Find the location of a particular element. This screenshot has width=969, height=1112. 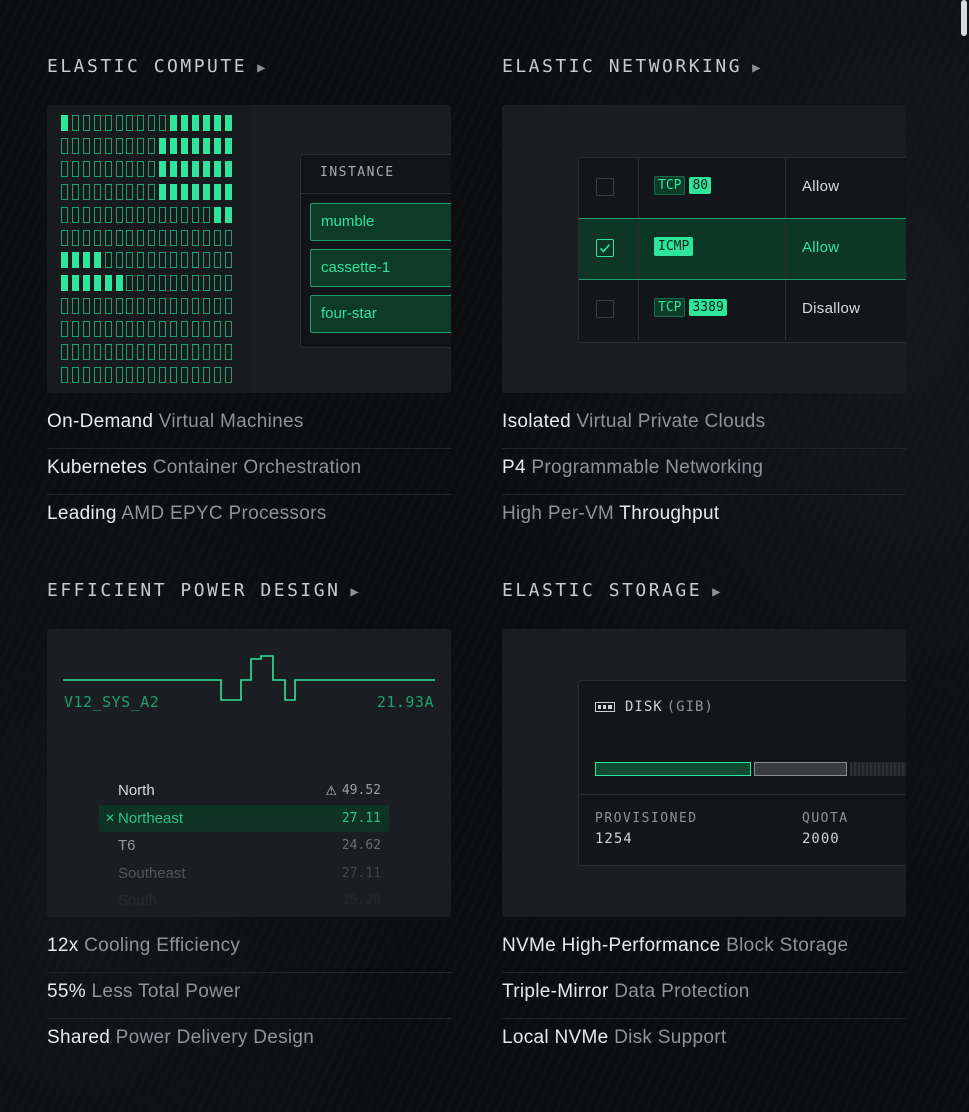

region-row: ✕ Northeast 27.11 is located at coordinates (244, 818).